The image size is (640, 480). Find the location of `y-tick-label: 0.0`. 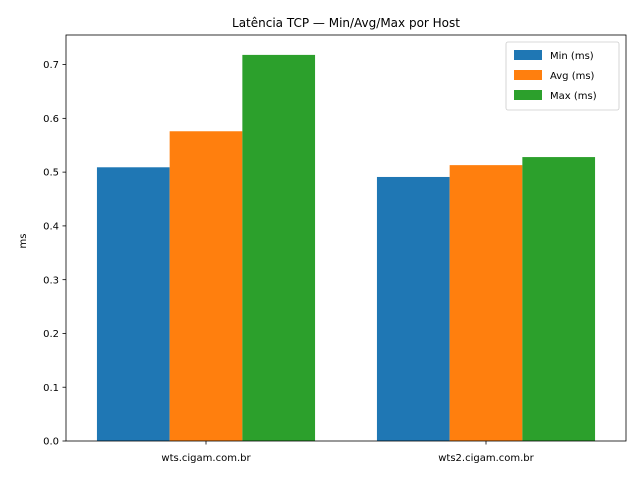

y-tick-label: 0.0 is located at coordinates (51, 442).